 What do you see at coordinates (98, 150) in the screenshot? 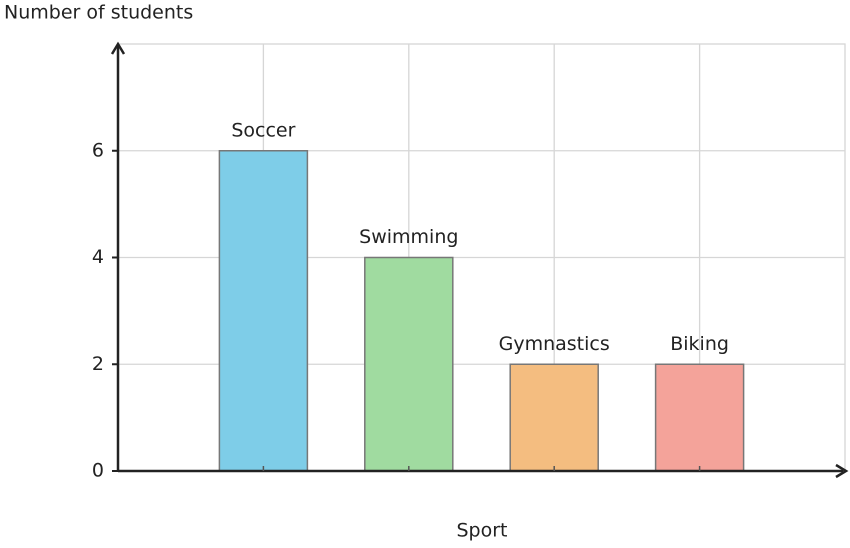
I see `y-tick-label: 6` at bounding box center [98, 150].